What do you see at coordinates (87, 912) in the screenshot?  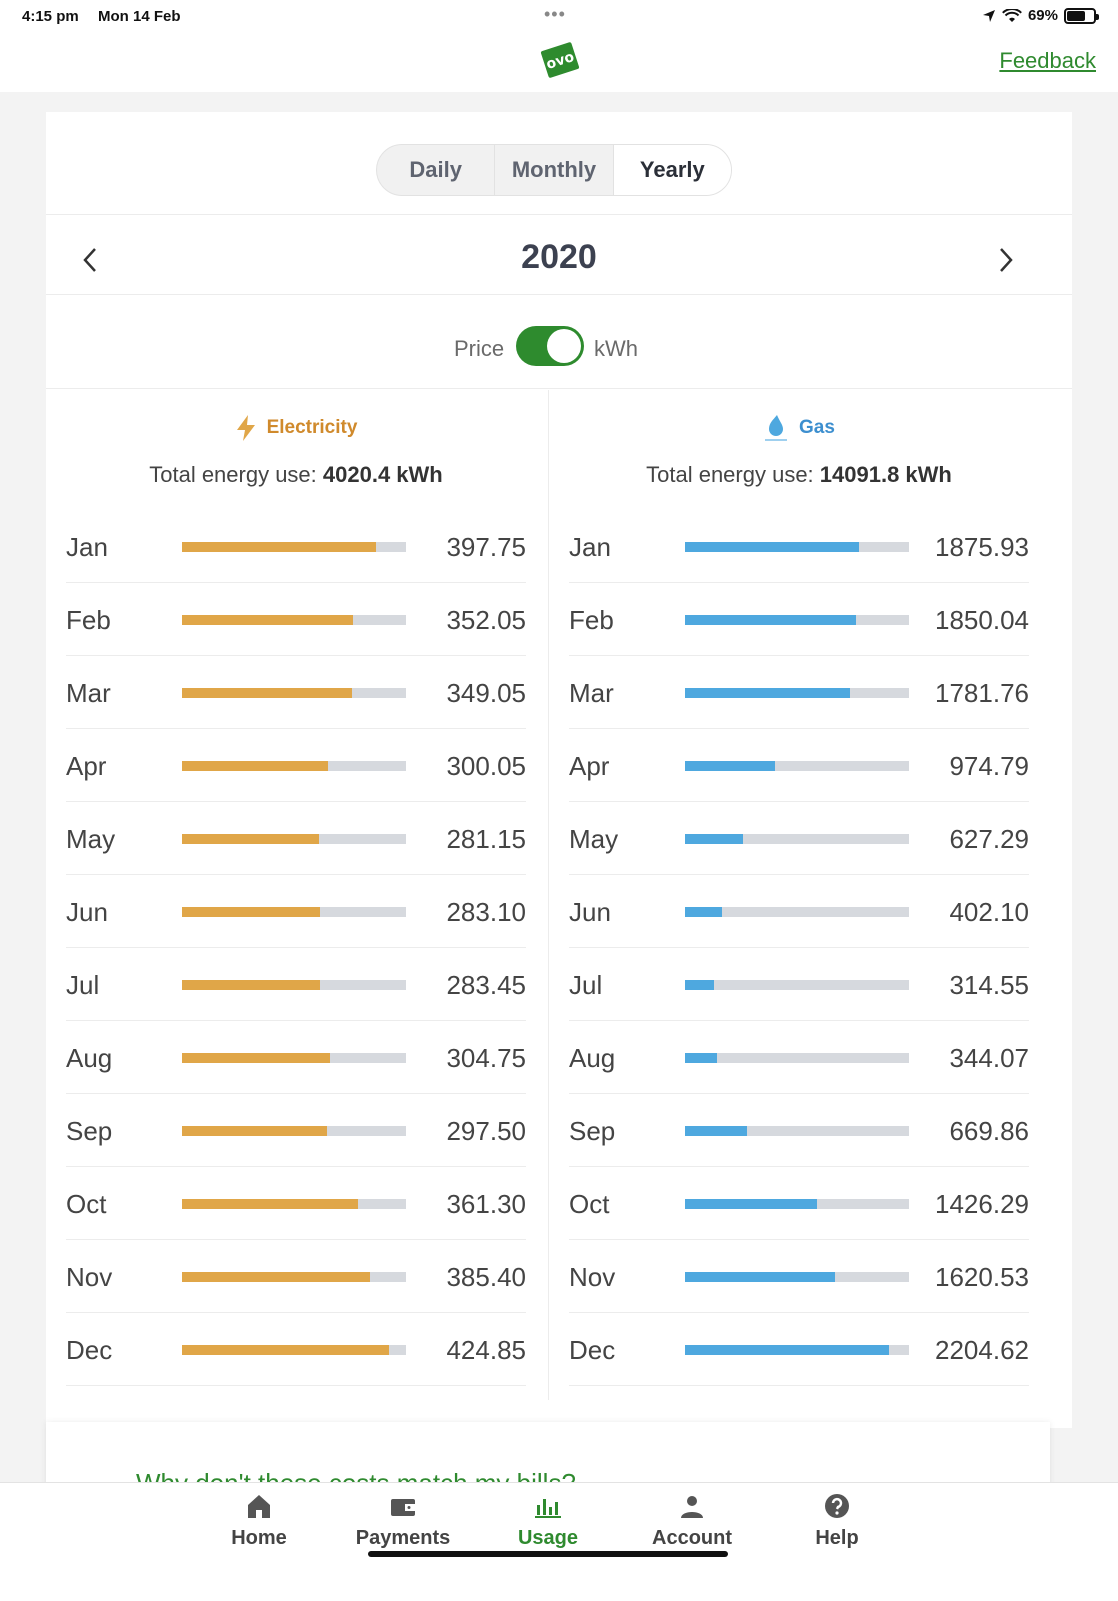 I see `electricity-month-label: Jun` at bounding box center [87, 912].